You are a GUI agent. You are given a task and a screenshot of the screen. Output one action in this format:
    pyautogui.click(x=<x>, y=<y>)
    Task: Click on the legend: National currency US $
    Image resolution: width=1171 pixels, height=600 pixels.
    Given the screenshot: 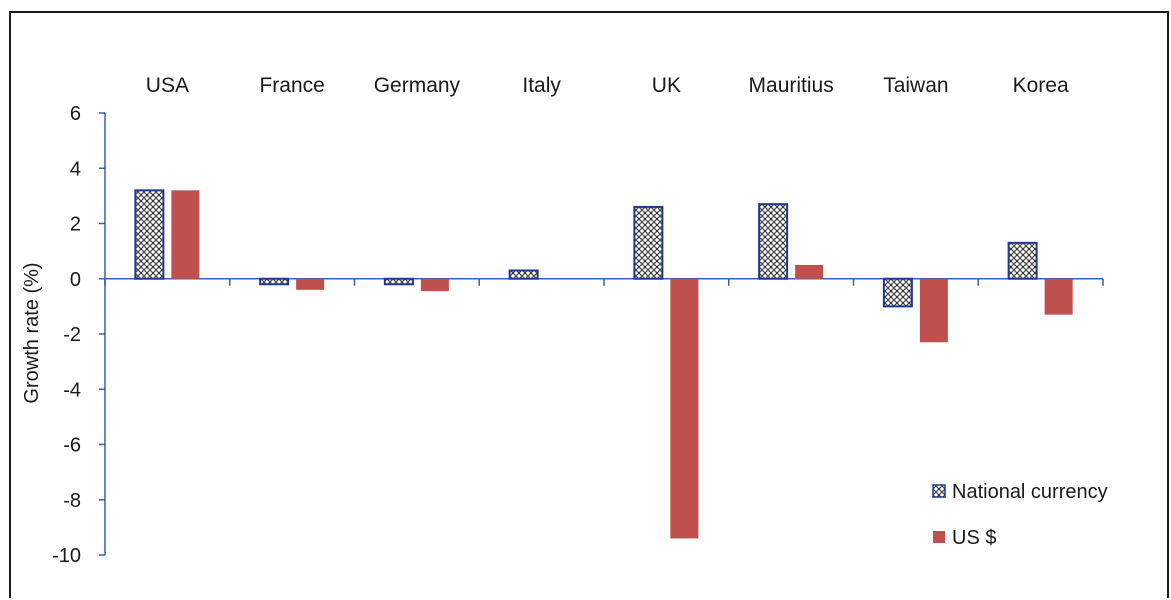 What is the action you would take?
    pyautogui.click(x=1020, y=515)
    